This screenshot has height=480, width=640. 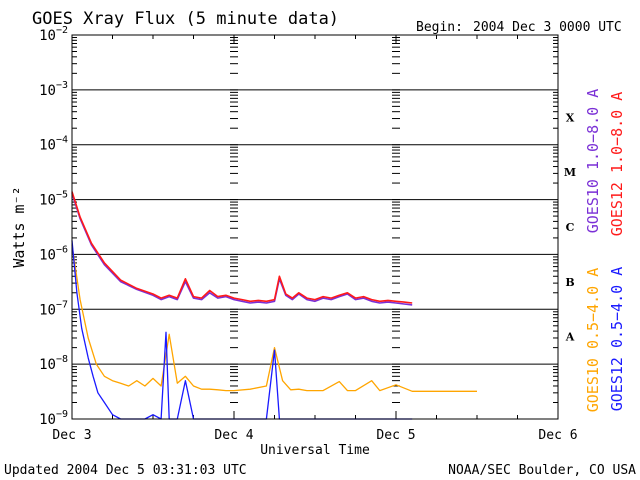 What do you see at coordinates (570, 117) in the screenshot?
I see `flare-class-label: X` at bounding box center [570, 117].